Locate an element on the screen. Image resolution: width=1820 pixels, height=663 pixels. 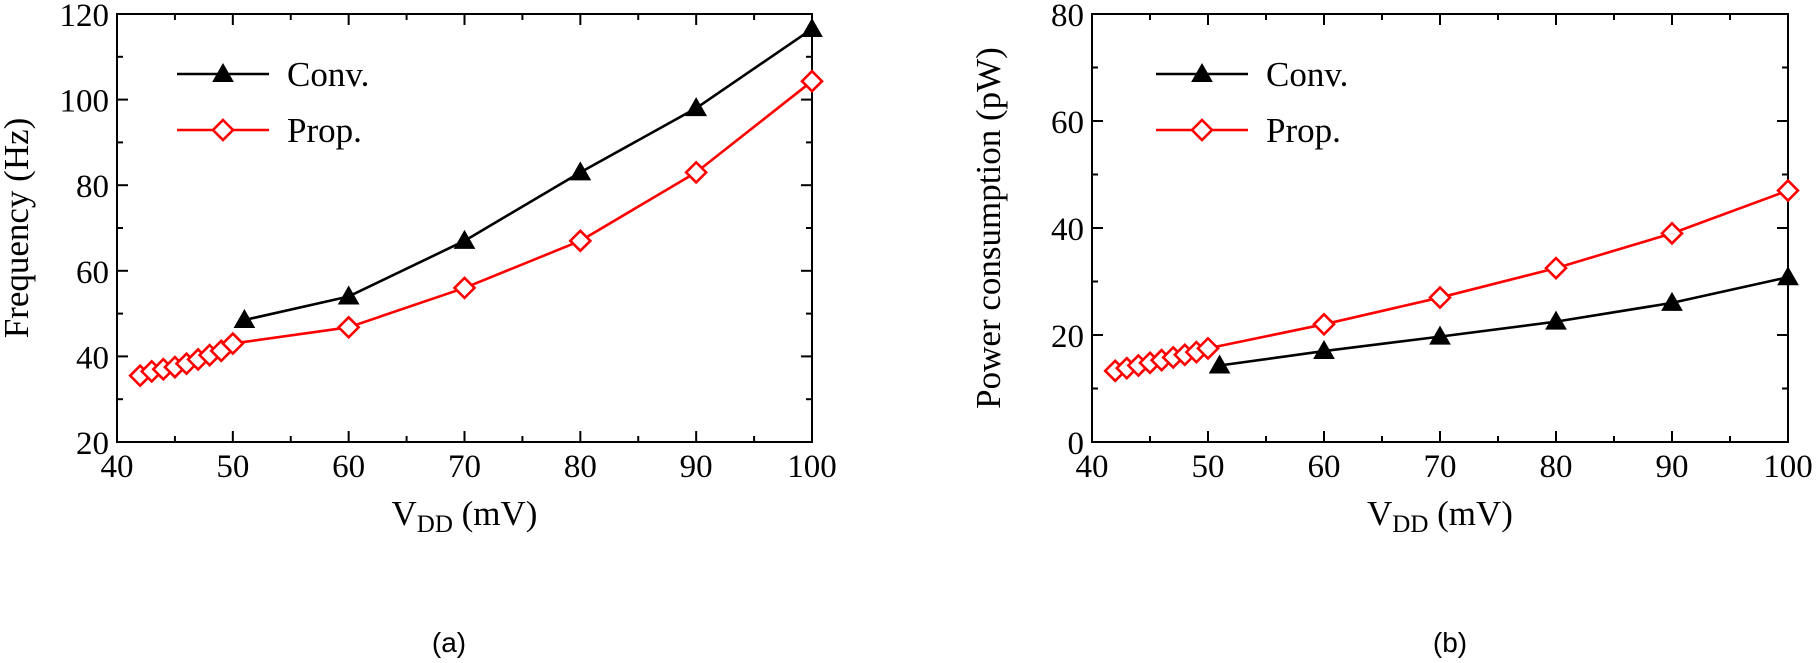
series-conv is located at coordinates (1503, 320).